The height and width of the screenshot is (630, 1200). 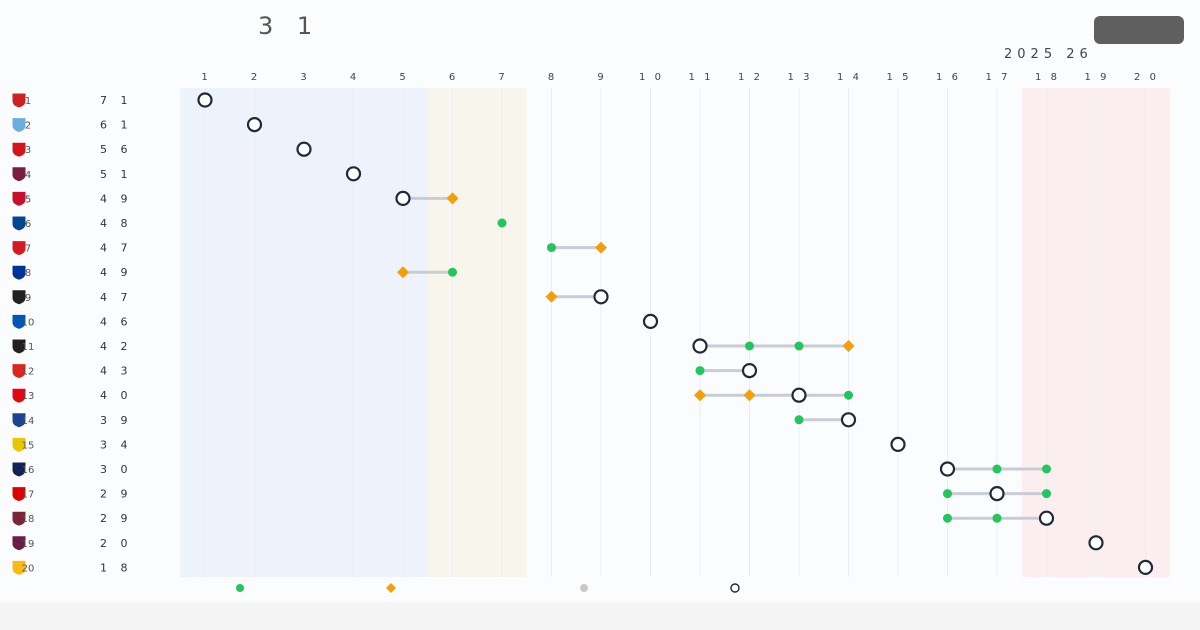 What do you see at coordinates (116, 346) in the screenshot?
I see `points-label: 4 2` at bounding box center [116, 346].